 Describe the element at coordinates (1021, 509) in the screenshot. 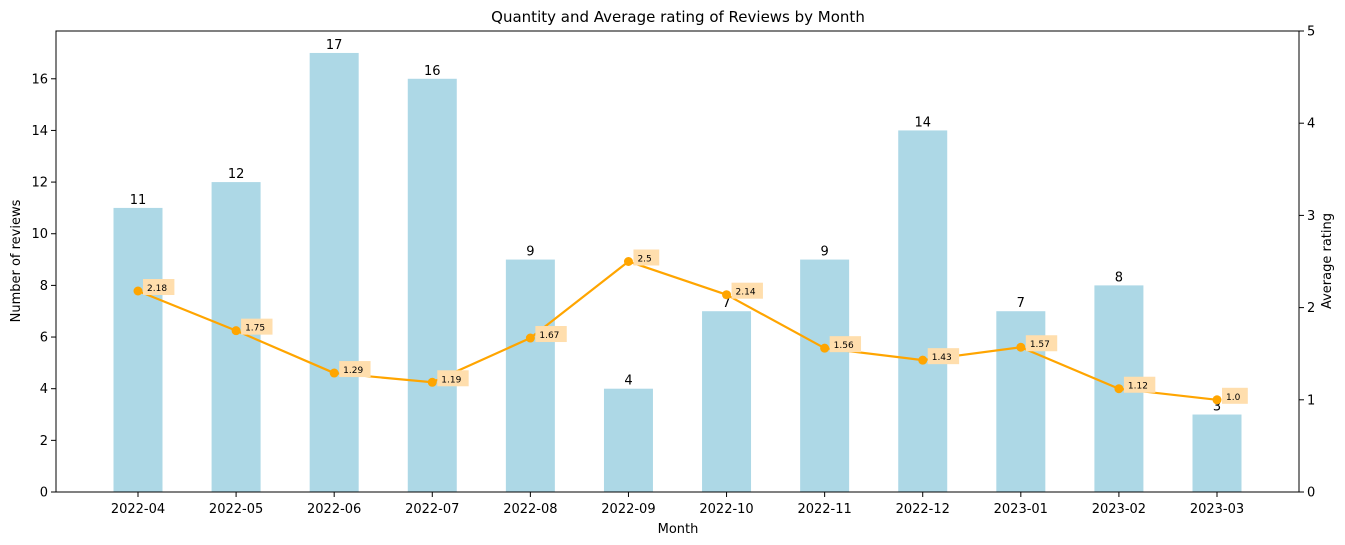

I see `x-tick-label: 2023-01` at that location.